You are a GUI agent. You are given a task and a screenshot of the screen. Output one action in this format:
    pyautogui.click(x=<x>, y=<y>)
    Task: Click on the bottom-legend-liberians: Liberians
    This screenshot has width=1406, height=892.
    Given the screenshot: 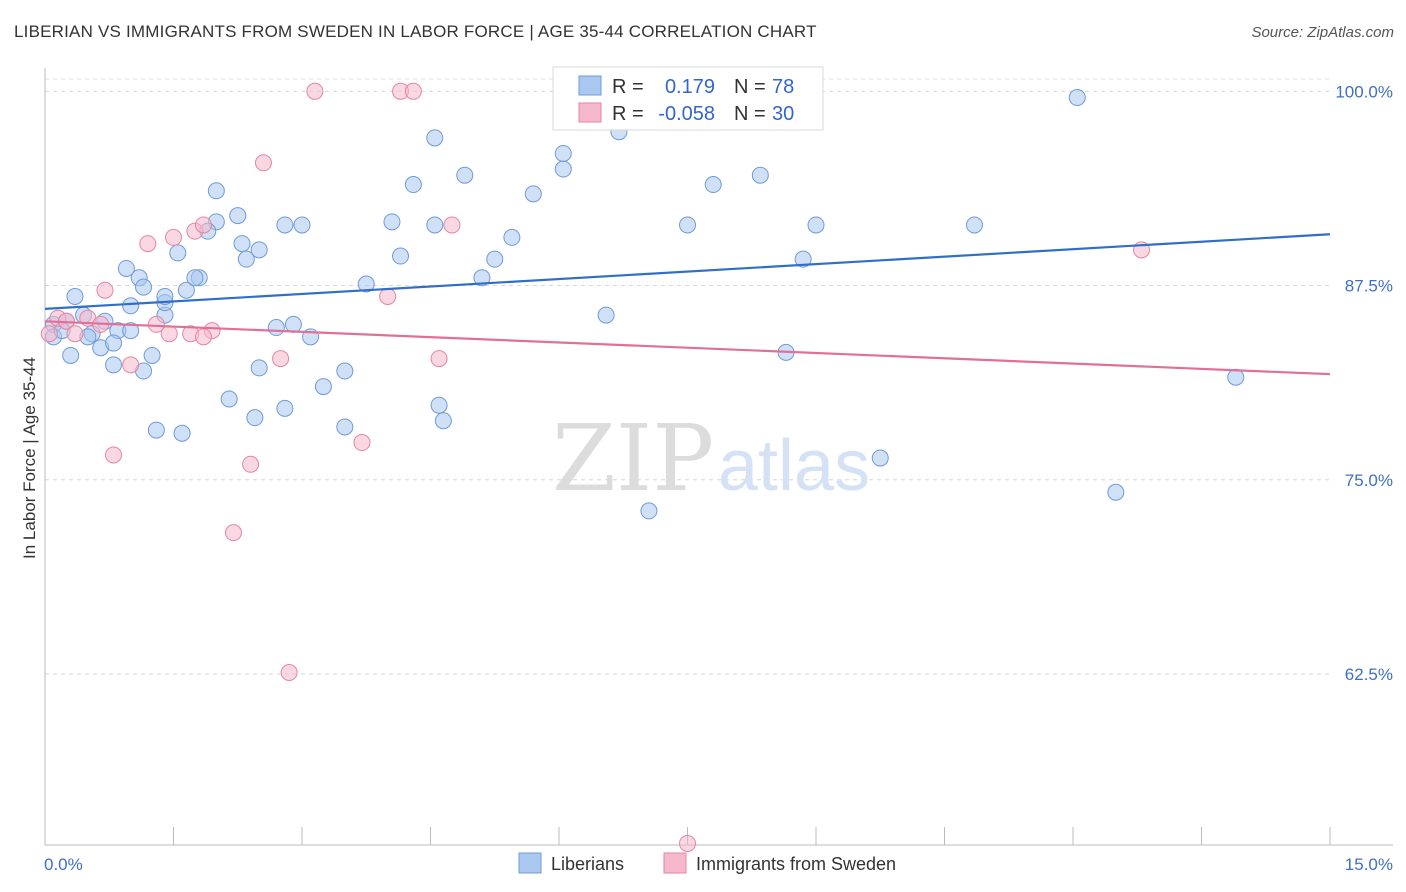 What is the action you would take?
    pyautogui.click(x=587, y=864)
    